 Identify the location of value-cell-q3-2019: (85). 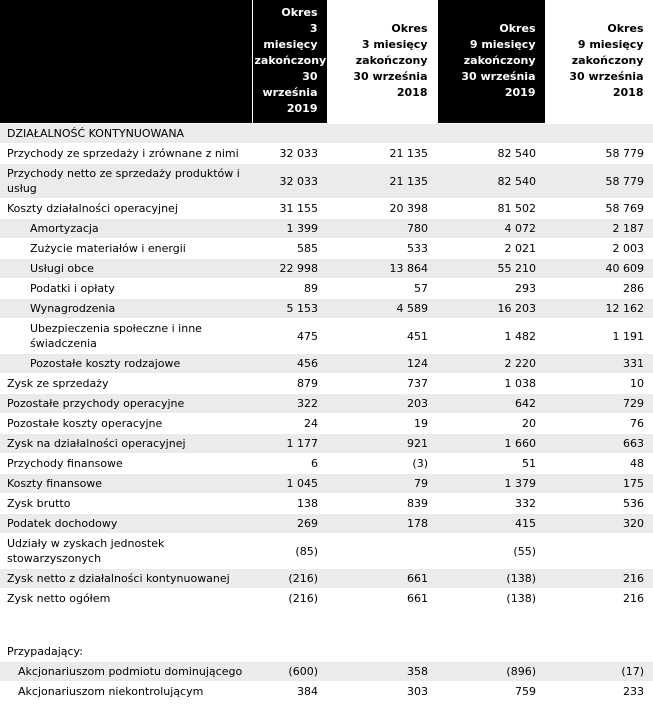
(289, 551).